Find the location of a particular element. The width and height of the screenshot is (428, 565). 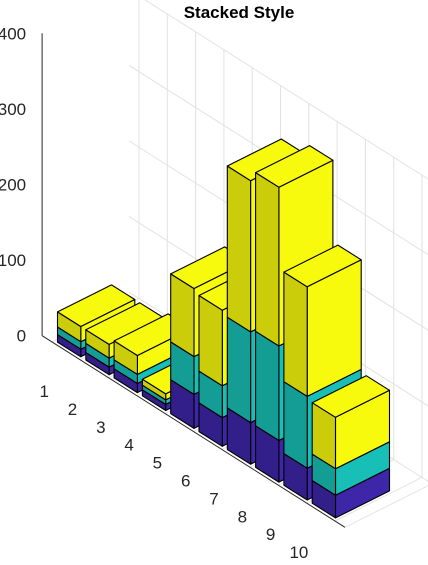

category-tick-label: 4 is located at coordinates (128, 445).